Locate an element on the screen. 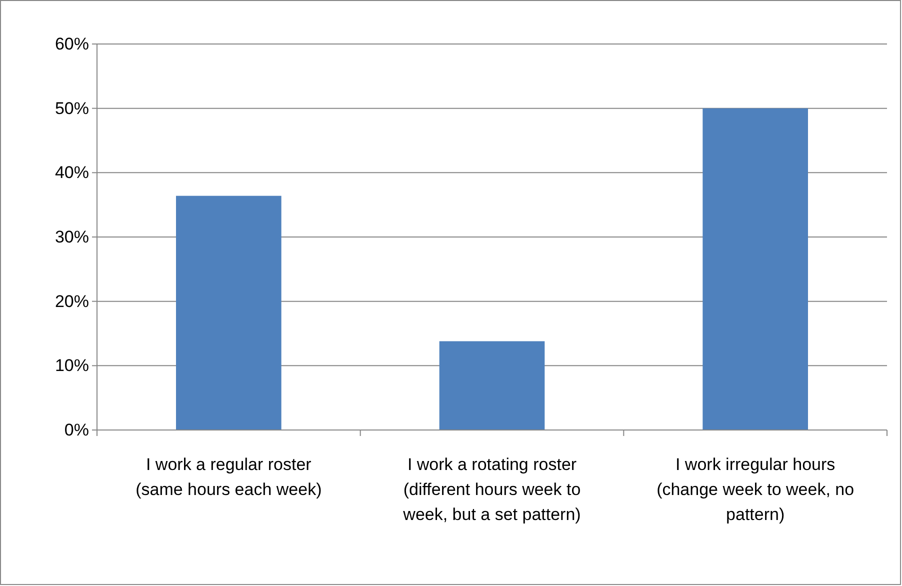 The width and height of the screenshot is (902, 586). y-tick-label: 60% is located at coordinates (71, 44).